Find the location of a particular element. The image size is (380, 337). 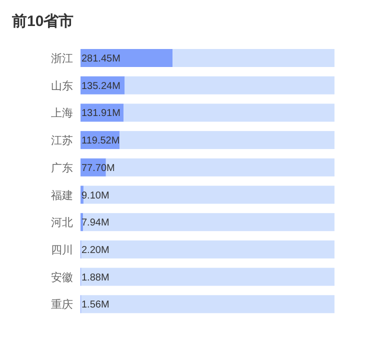

y-tick-label: 浙江 is located at coordinates (62, 58).